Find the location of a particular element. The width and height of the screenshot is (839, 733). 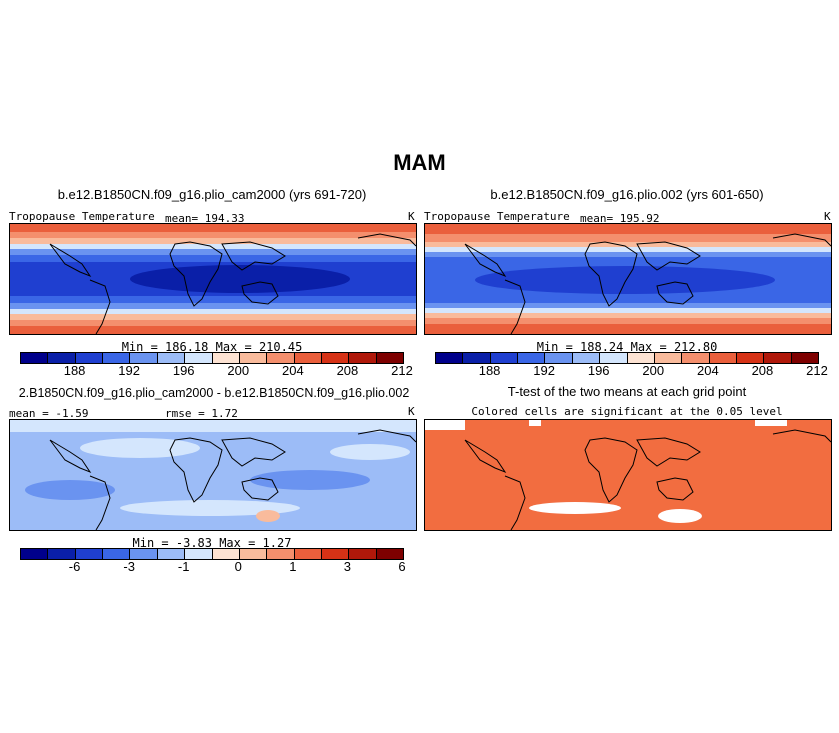

panel1-map-svg is located at coordinates (213, 279).